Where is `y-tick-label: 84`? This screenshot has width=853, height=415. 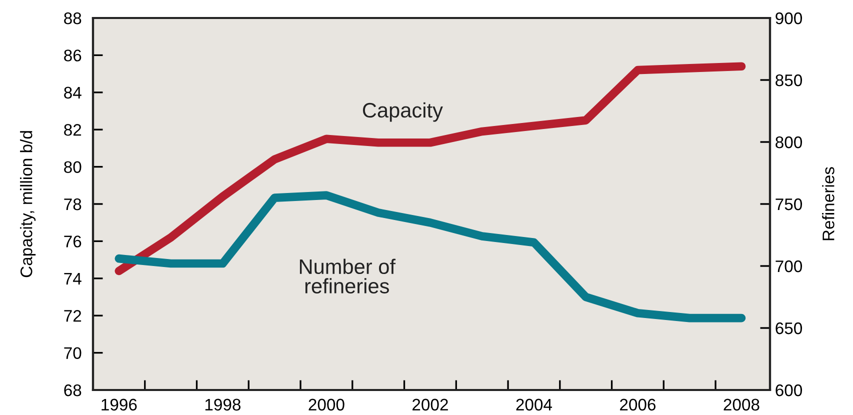
y-tick-label: 84 is located at coordinates (73, 92).